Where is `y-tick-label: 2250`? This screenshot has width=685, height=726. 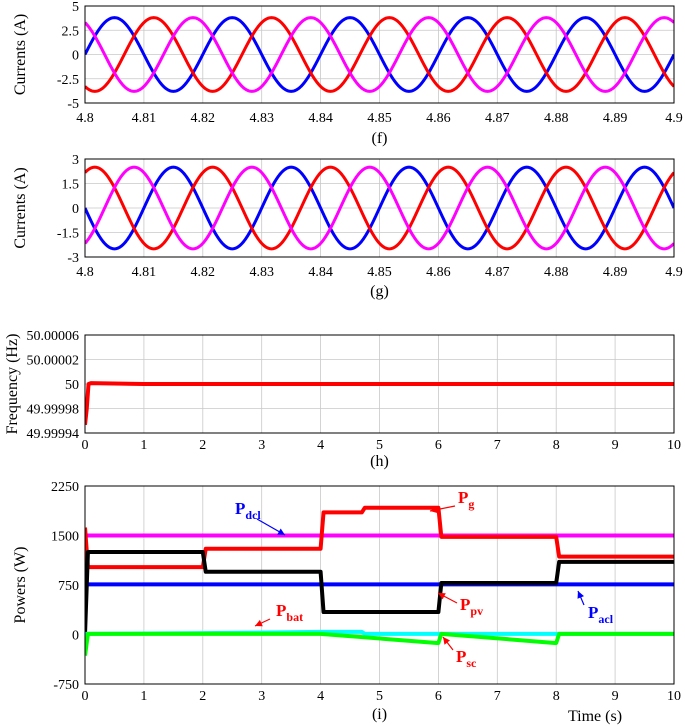
y-tick-label: 2250 is located at coordinates (65, 487).